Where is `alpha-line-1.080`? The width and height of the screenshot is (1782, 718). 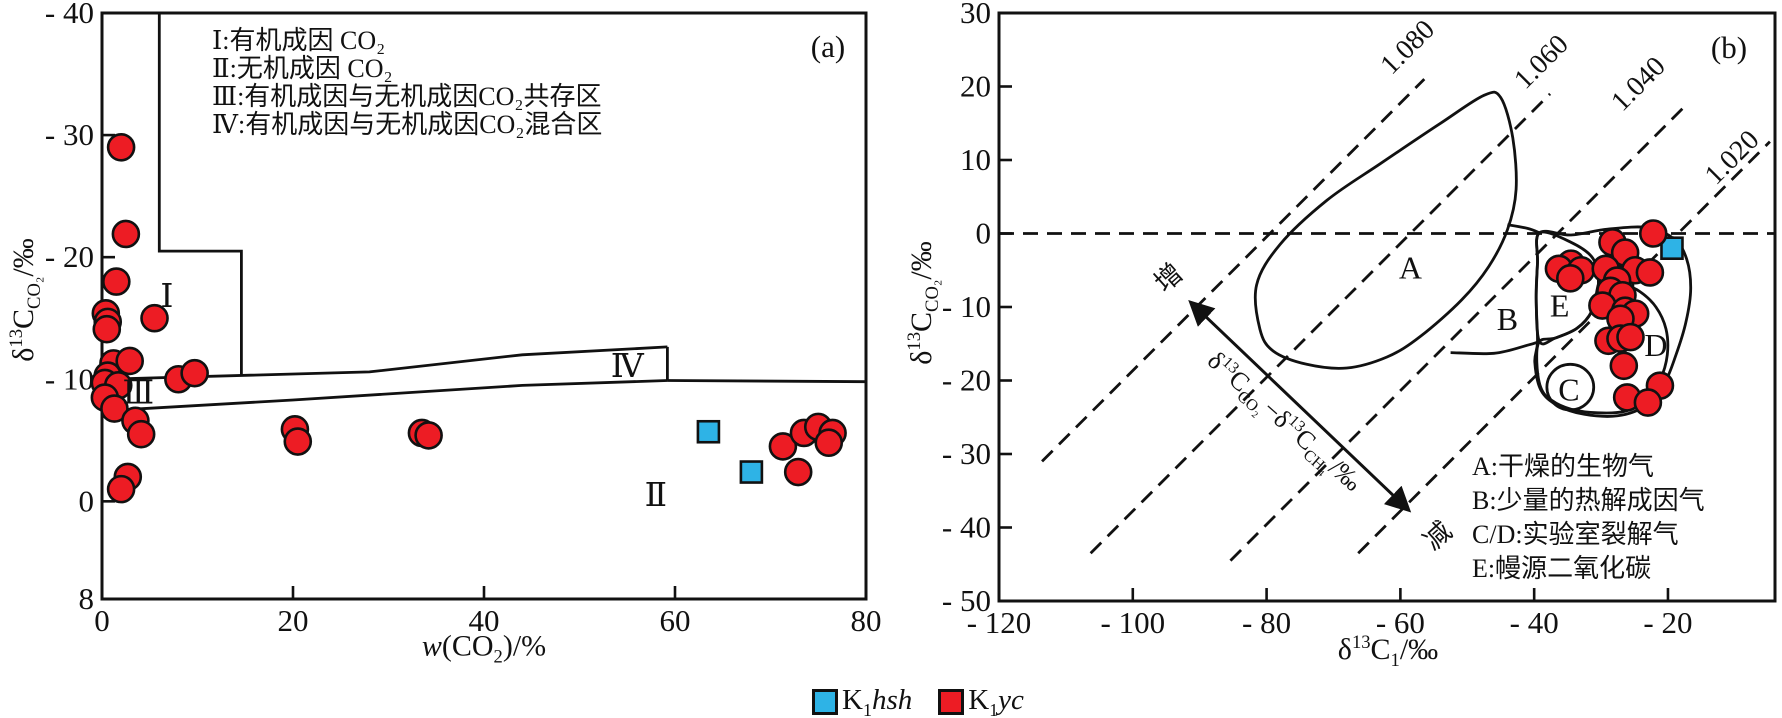 alpha-line-1.080 is located at coordinates (1233, 270).